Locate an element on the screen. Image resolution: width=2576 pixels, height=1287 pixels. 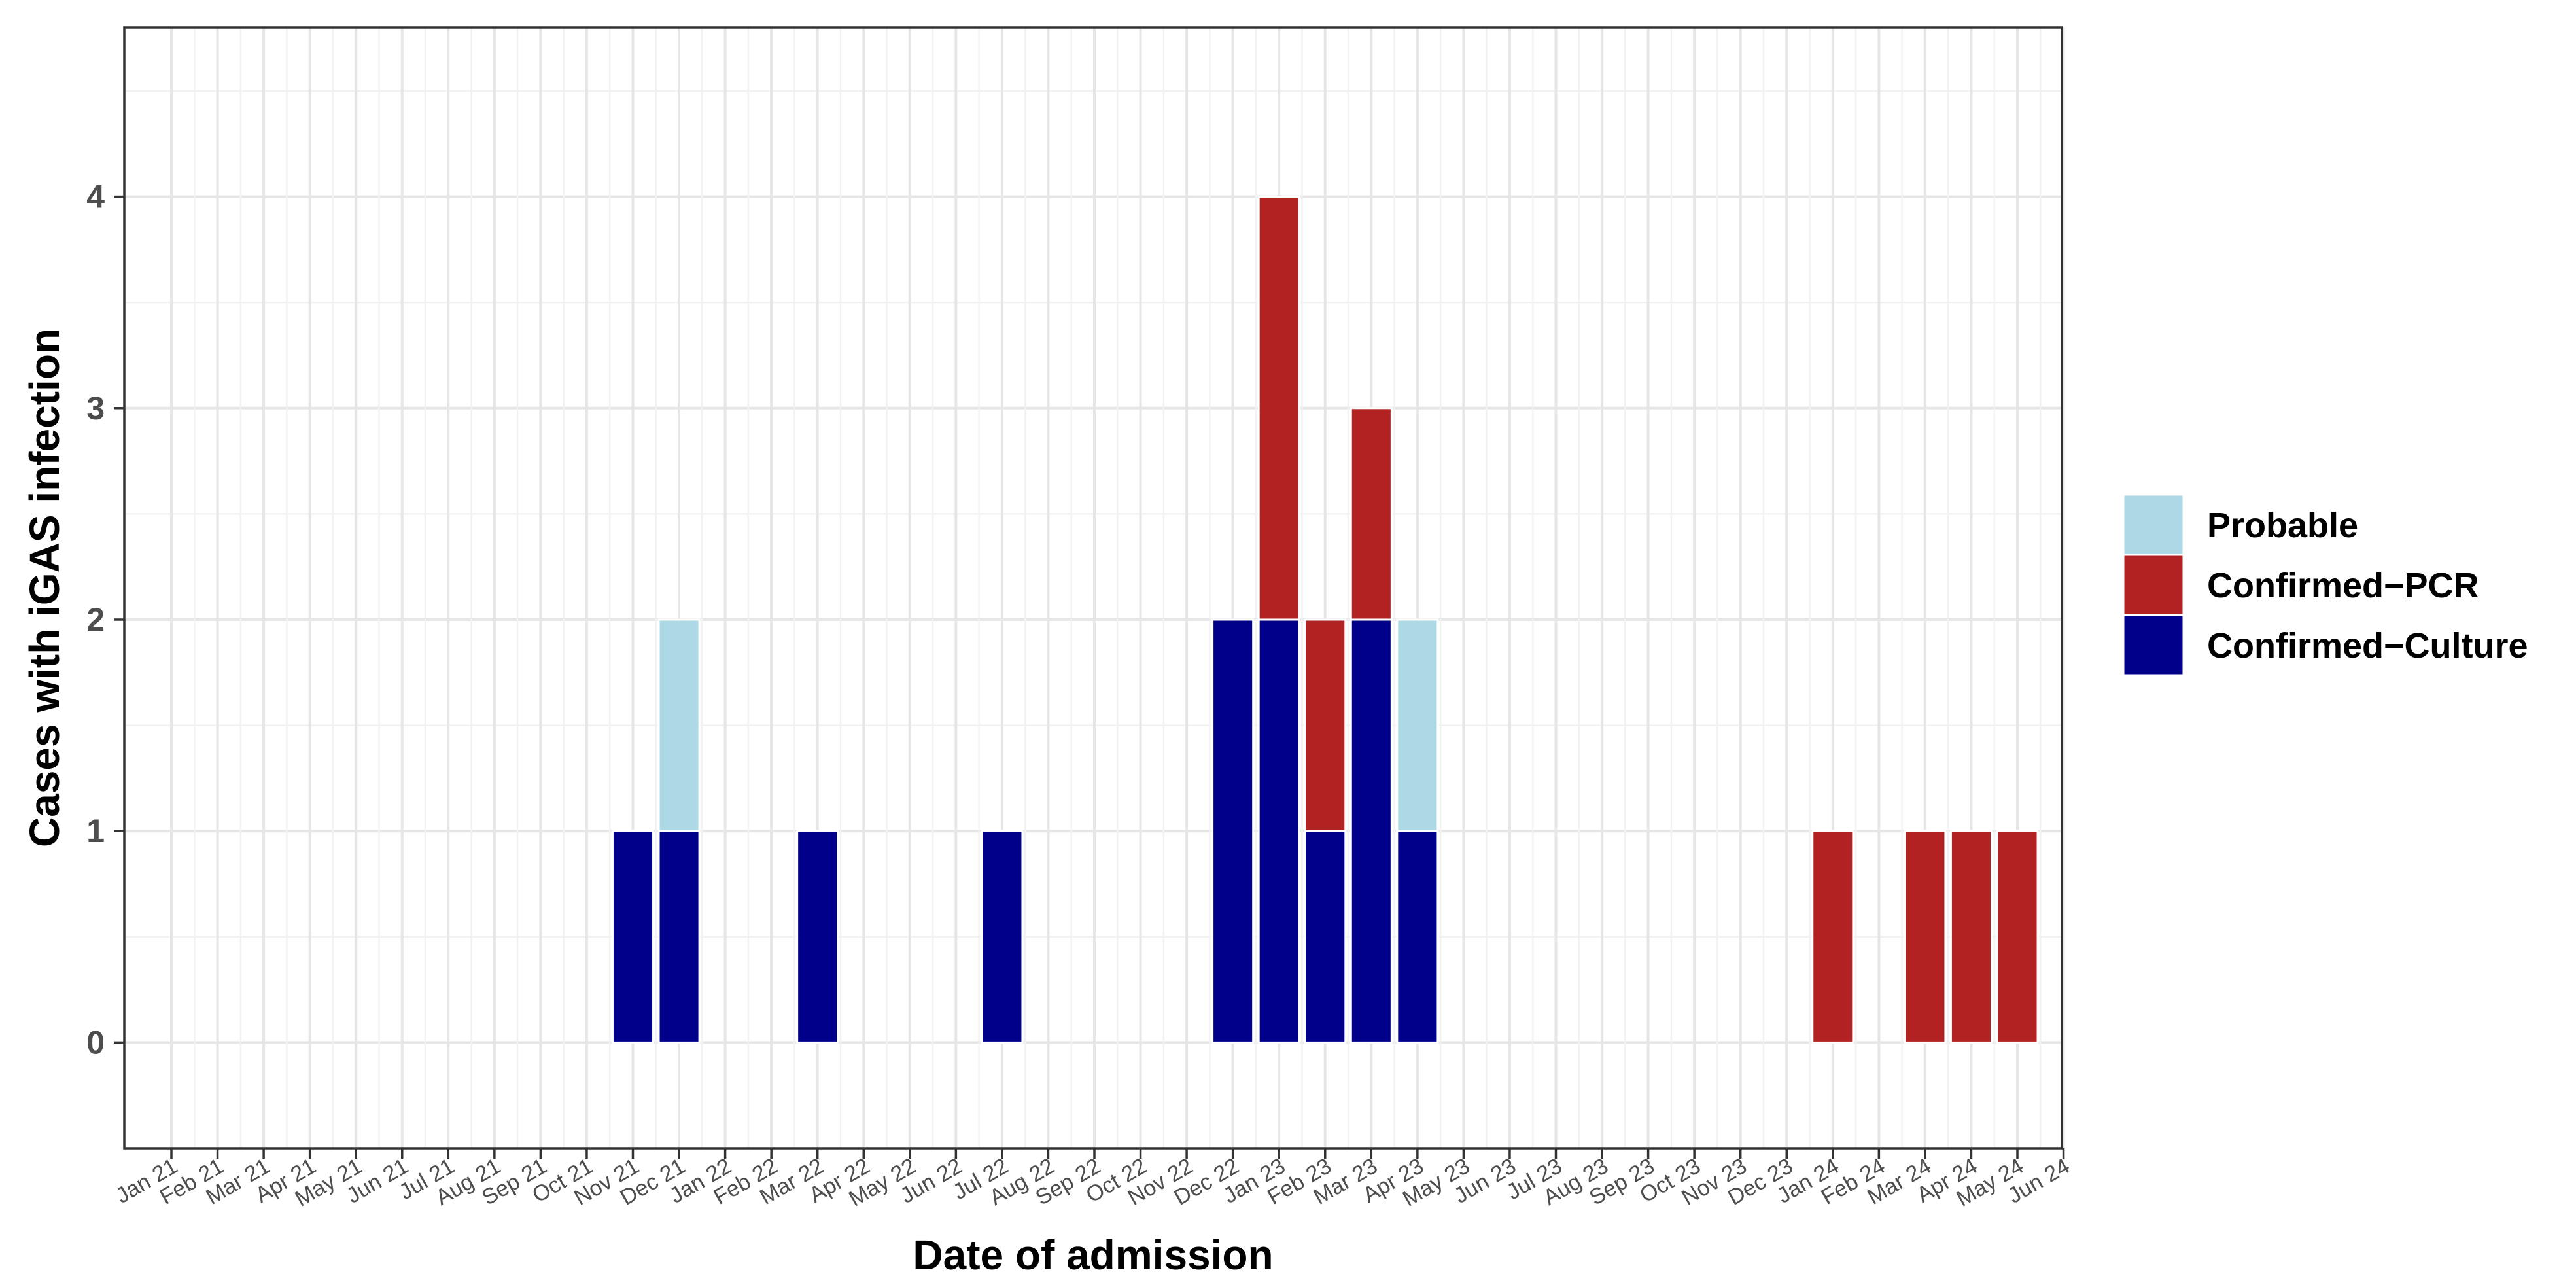
x-axis-title: Date of admission is located at coordinates (1093, 1255).